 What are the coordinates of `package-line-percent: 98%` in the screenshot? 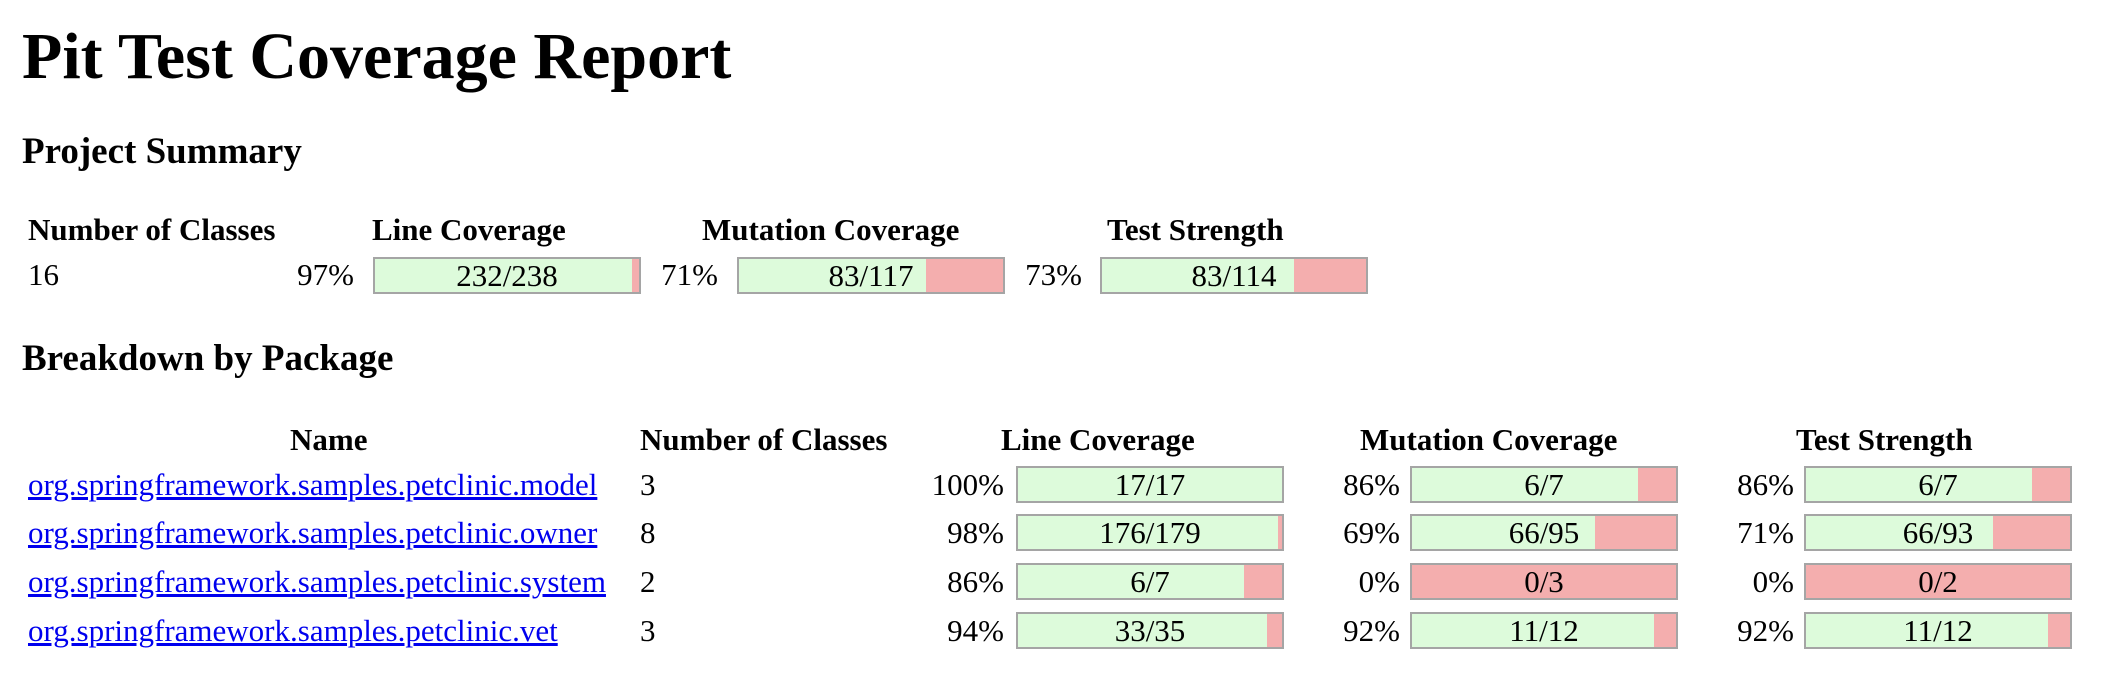 It's located at (975, 532).